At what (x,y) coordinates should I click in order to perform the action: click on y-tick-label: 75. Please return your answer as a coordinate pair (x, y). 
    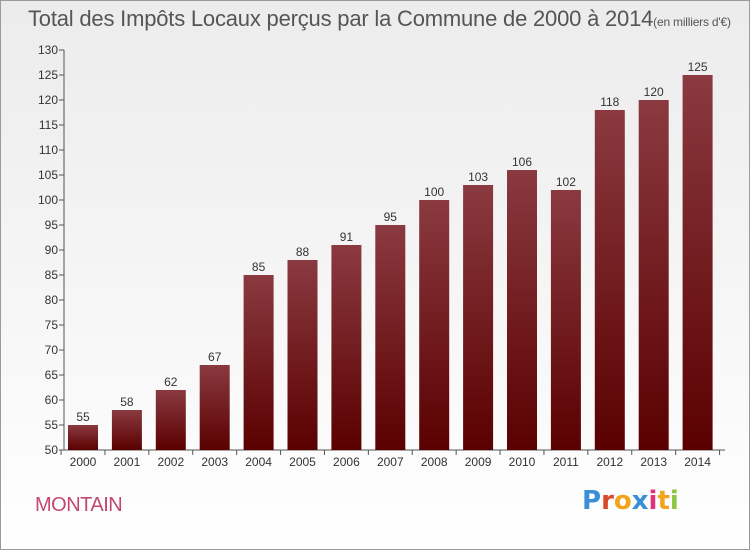
    Looking at the image, I should click on (52, 325).